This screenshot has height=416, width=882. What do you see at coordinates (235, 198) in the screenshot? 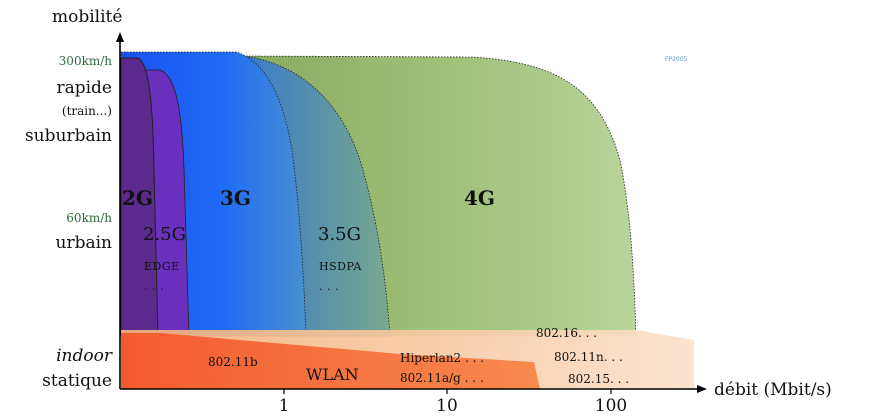
I see `label-3g: 3G` at bounding box center [235, 198].